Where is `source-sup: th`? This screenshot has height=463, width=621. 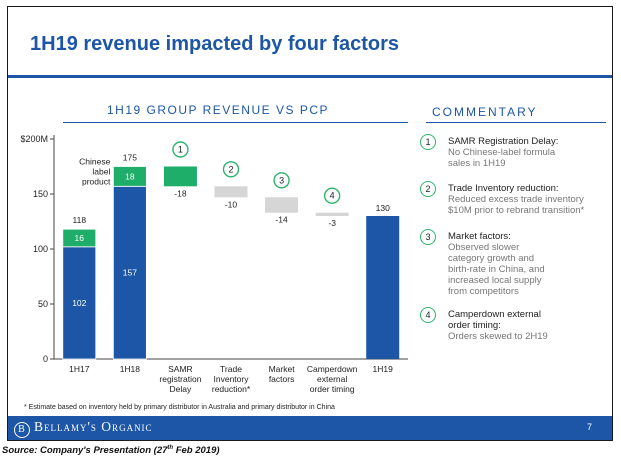
source-sup: th is located at coordinates (170, 448).